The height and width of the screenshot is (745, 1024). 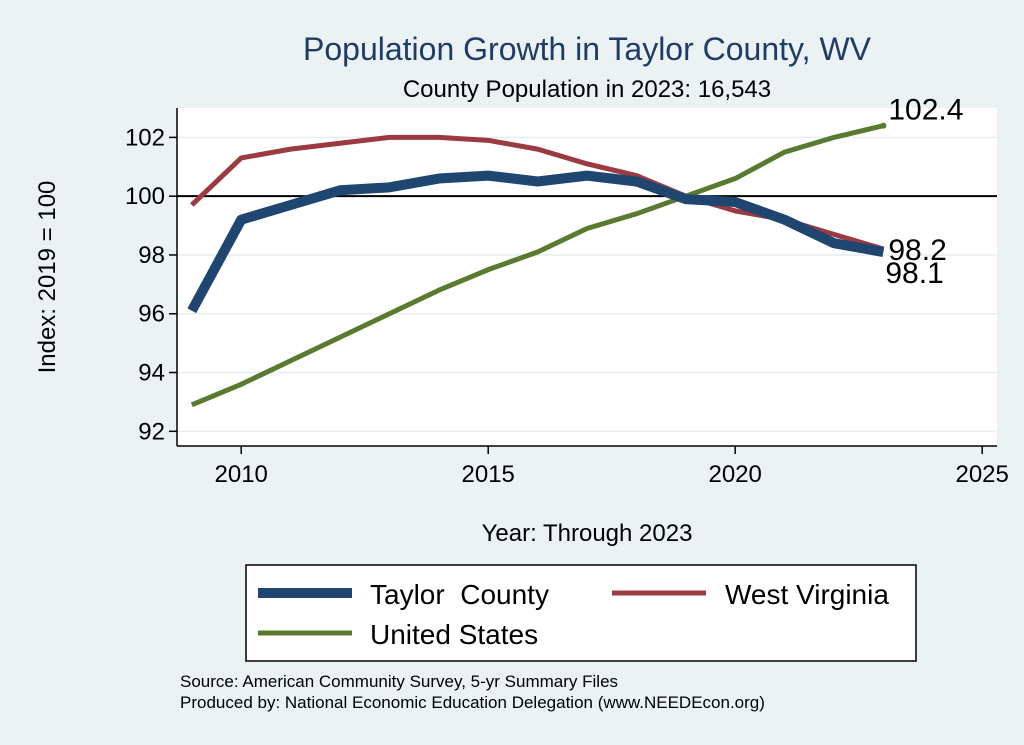 What do you see at coordinates (145, 137) in the screenshot?
I see `y-tick-label: 102` at bounding box center [145, 137].